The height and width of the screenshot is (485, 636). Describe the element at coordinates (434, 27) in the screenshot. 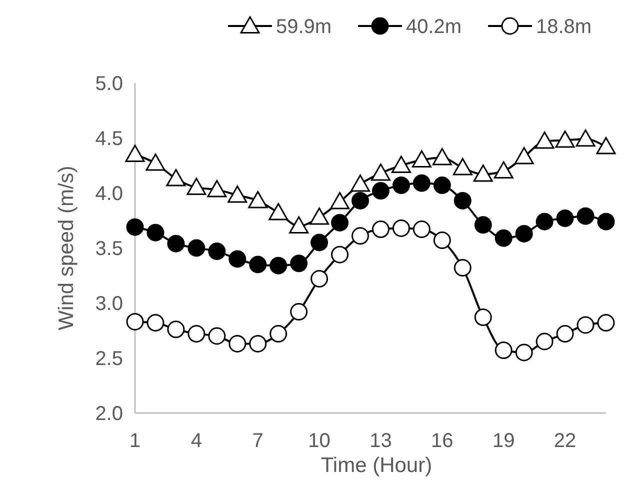

I see `legend-label: 40.2m` at that location.